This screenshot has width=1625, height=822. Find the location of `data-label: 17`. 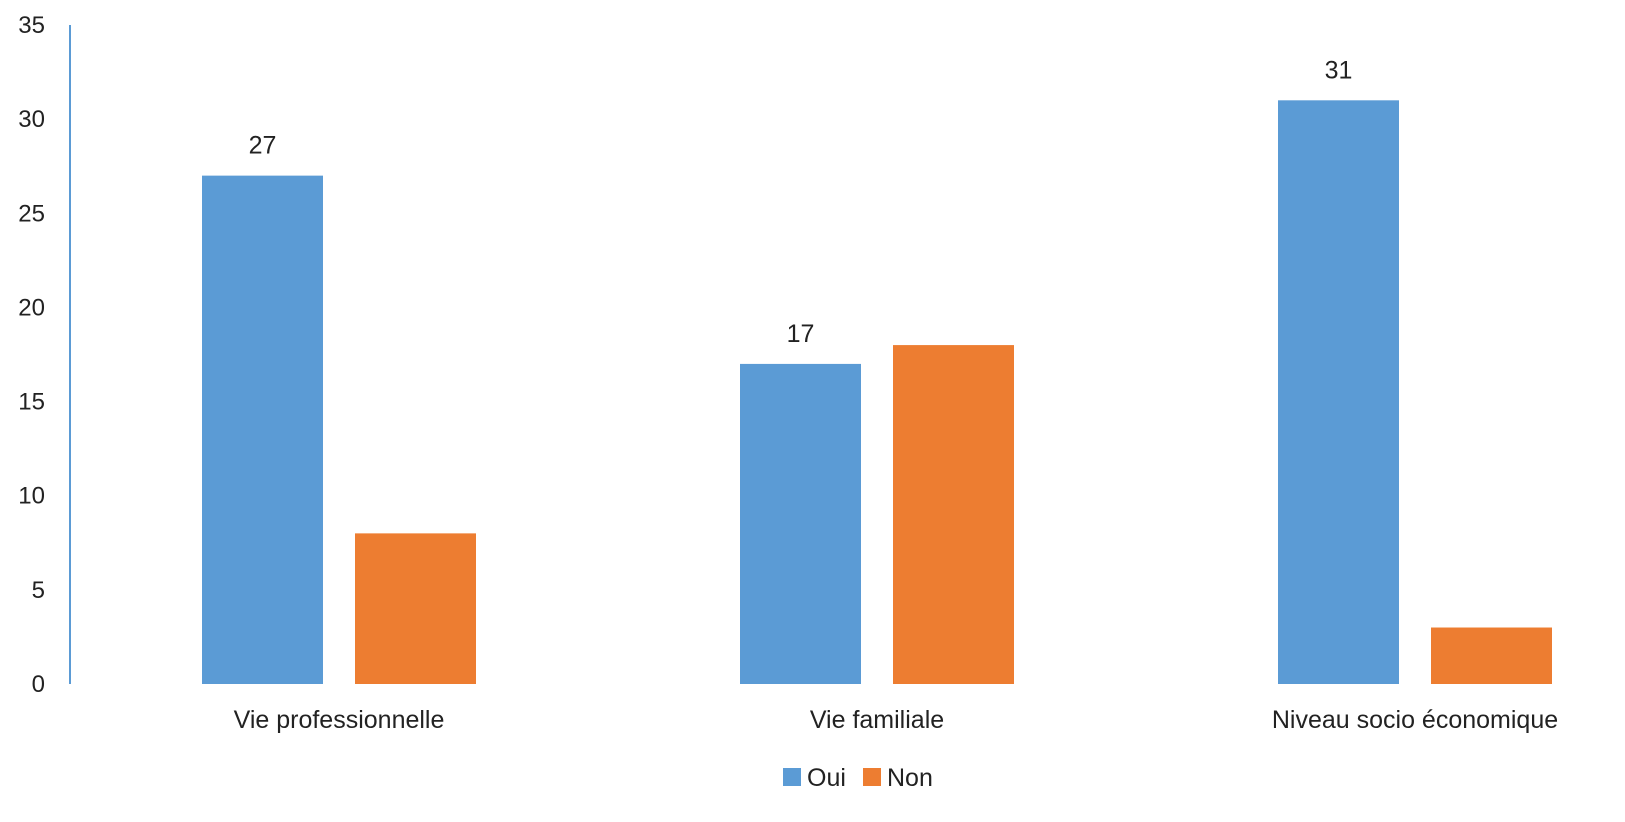

data-label: 17 is located at coordinates (801, 334).